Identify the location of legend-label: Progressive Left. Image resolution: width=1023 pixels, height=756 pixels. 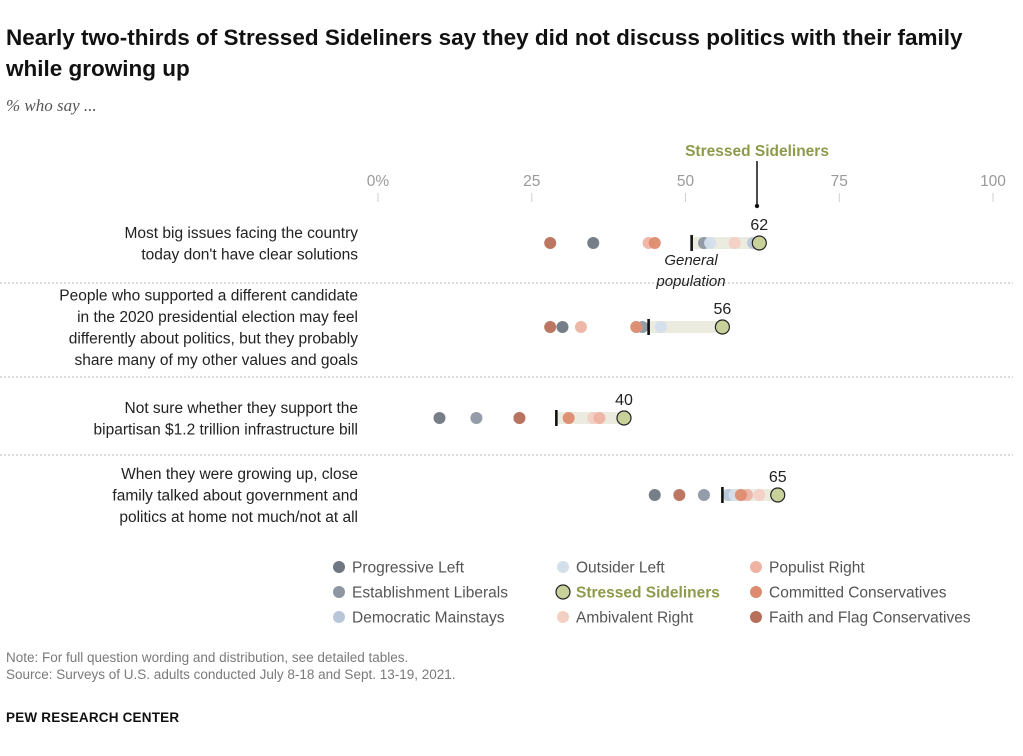
(408, 568).